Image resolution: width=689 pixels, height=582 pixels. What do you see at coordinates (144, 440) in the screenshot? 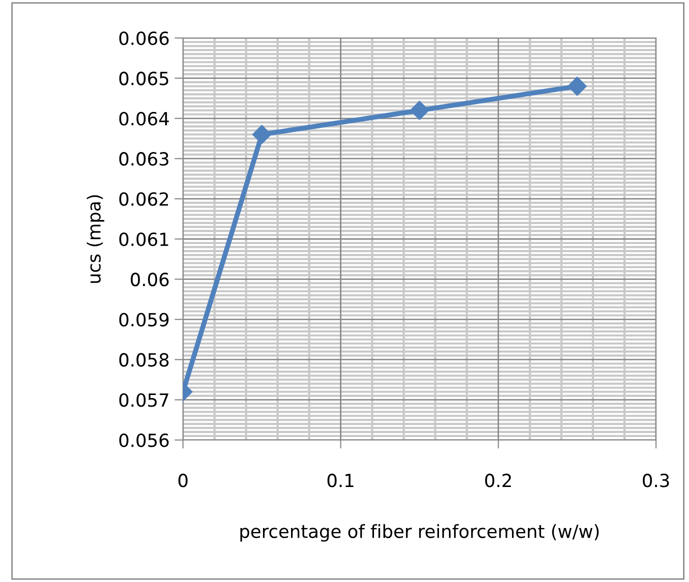
I see `y-tick-label: 0.056` at bounding box center [144, 440].